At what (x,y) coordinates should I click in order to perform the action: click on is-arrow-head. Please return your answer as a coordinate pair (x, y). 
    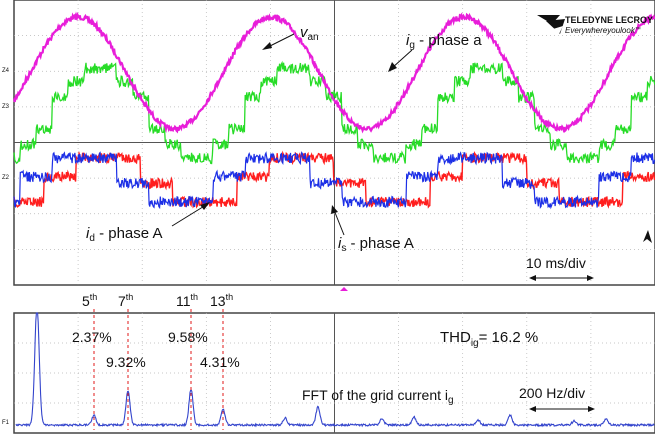
    Looking at the image, I should click on (334, 209).